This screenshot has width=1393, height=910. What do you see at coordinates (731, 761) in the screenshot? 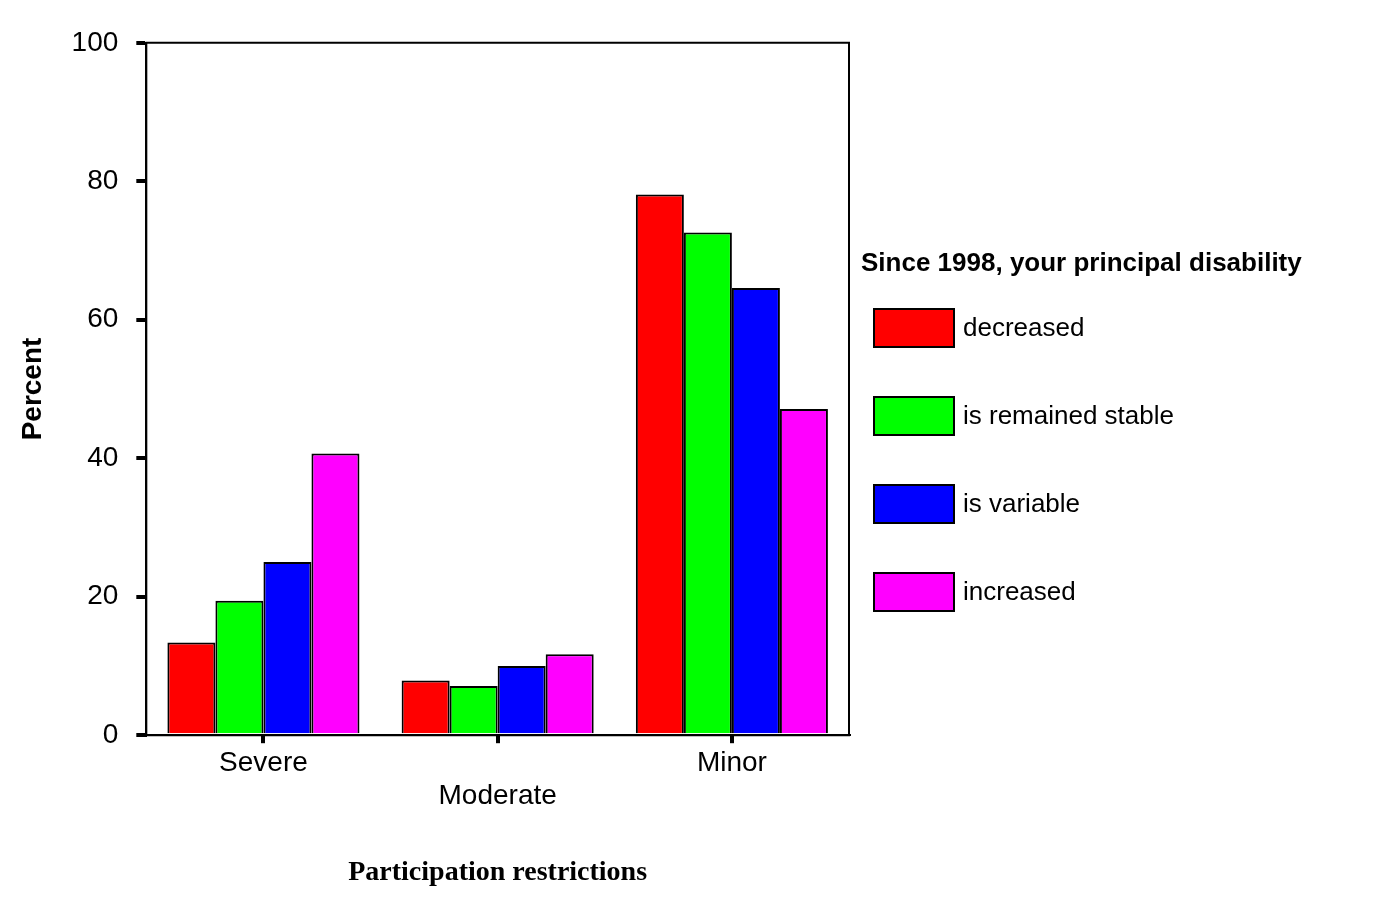
I see `x-tick-label: Minor` at bounding box center [731, 761].